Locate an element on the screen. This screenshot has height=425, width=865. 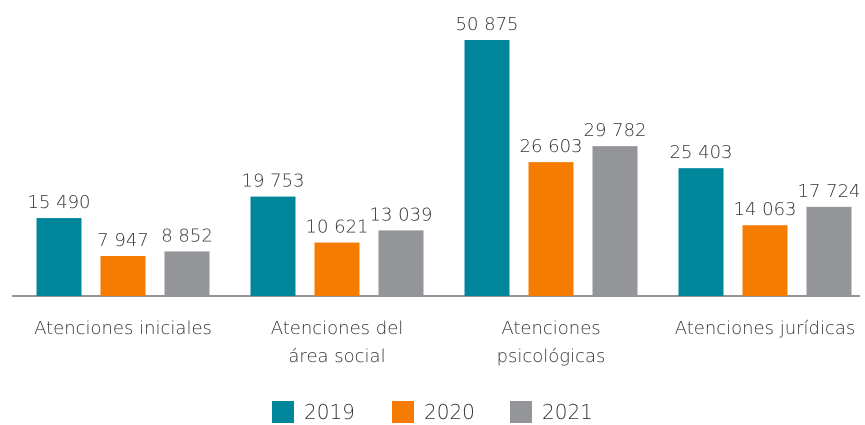
value-label: 50 875 is located at coordinates (487, 24).